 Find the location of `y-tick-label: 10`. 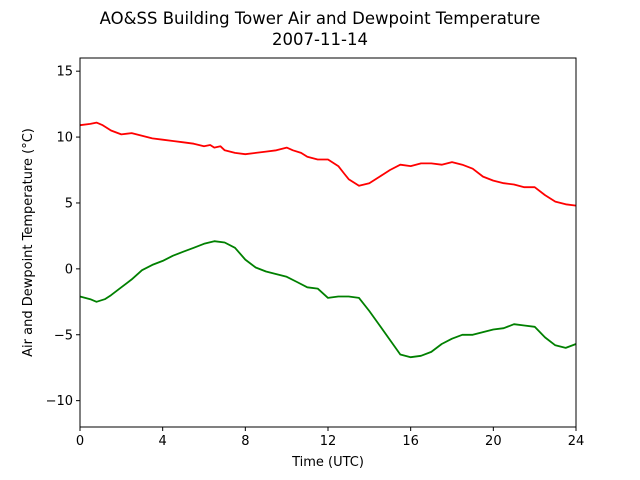

y-tick-label: 10 is located at coordinates (64, 138).